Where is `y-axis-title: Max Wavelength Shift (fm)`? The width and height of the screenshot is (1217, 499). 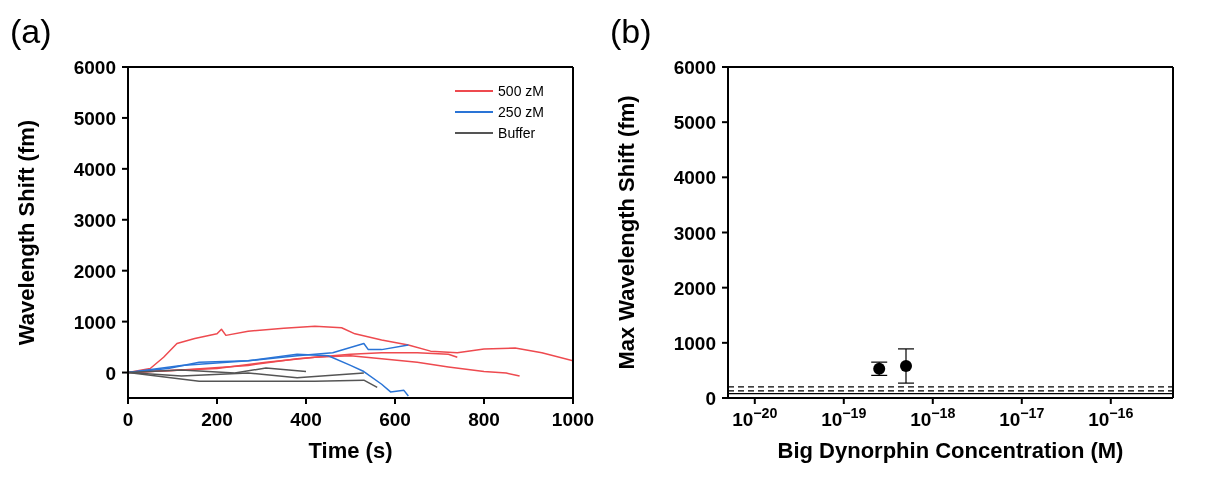
y-axis-title: Max Wavelength Shift (fm) is located at coordinates (626, 232).